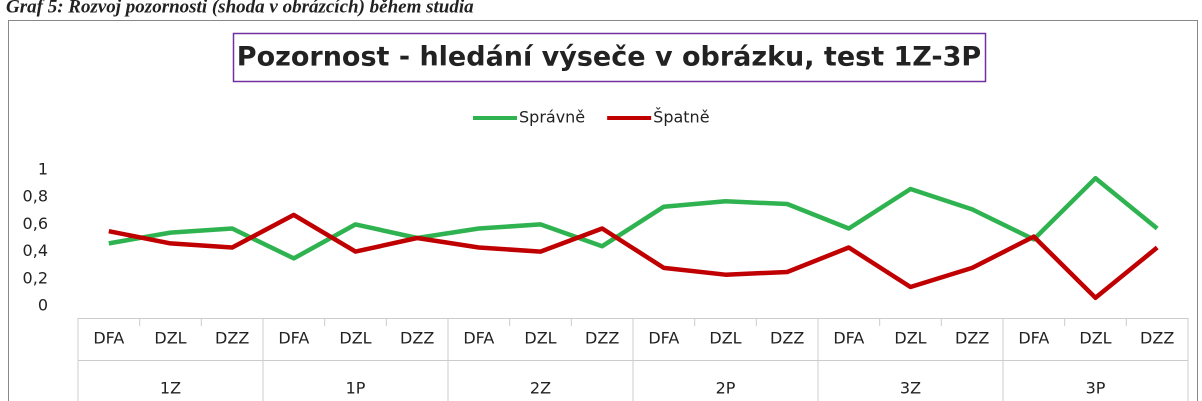 This screenshot has width=1202, height=401. Describe the element at coordinates (35, 196) in the screenshot. I see `y-tick-label: 0,8` at that location.